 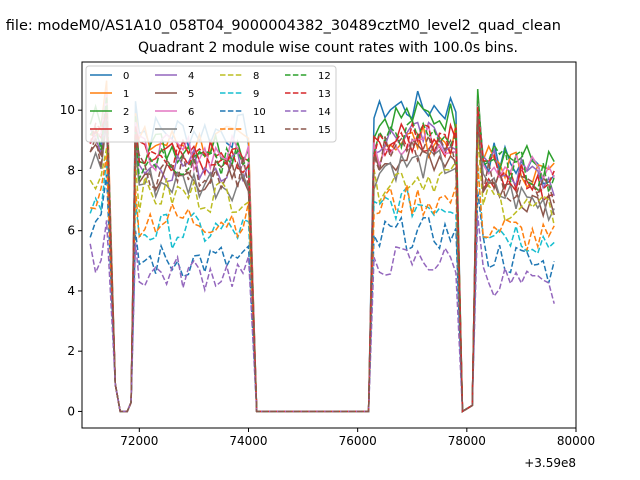 What do you see at coordinates (550, 463) in the screenshot?
I see `x-offset-label: +3.59e8` at bounding box center [550, 463].